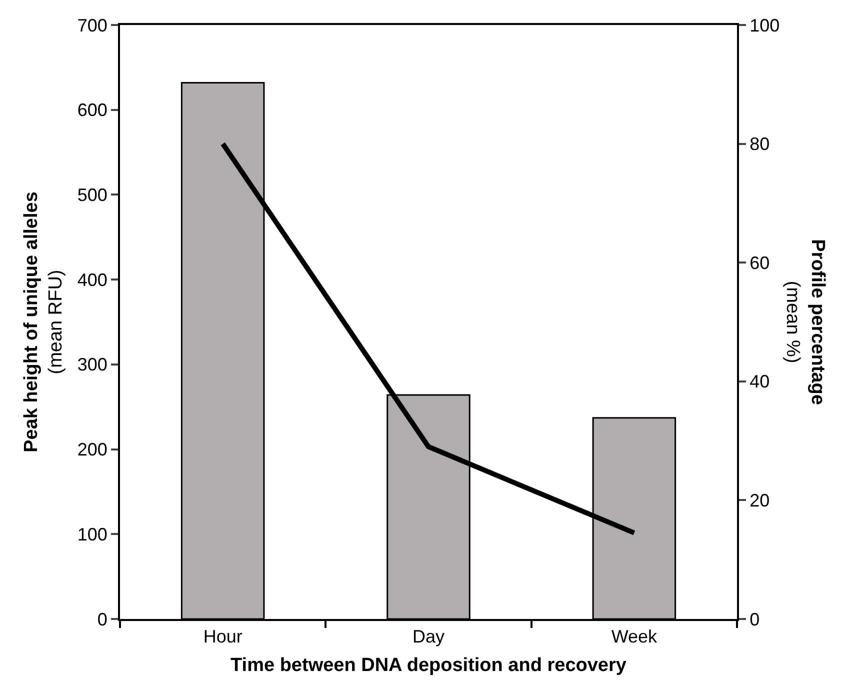 The width and height of the screenshot is (862, 699). What do you see at coordinates (760, 500) in the screenshot?
I see `y2-tick-label: 20` at bounding box center [760, 500].